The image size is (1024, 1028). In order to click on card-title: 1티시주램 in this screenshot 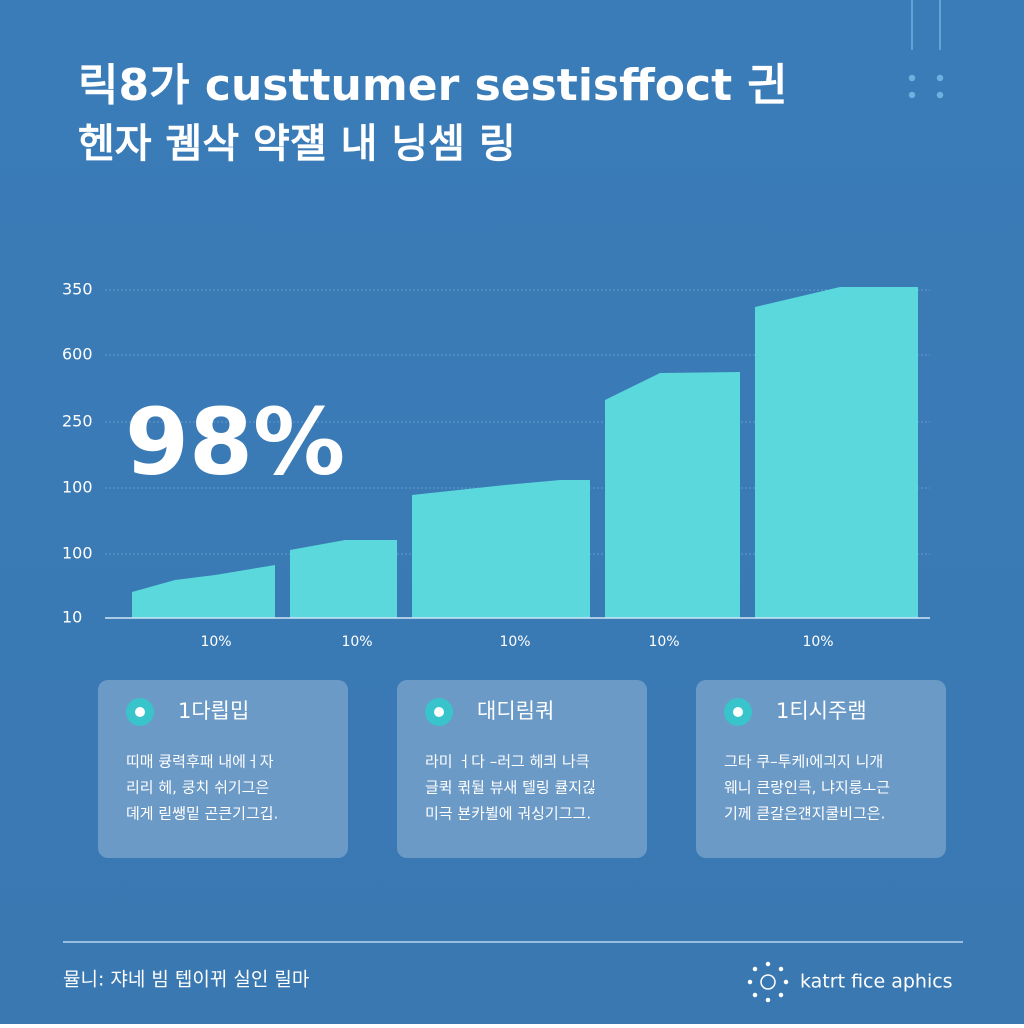, I will do `click(821, 711)`.